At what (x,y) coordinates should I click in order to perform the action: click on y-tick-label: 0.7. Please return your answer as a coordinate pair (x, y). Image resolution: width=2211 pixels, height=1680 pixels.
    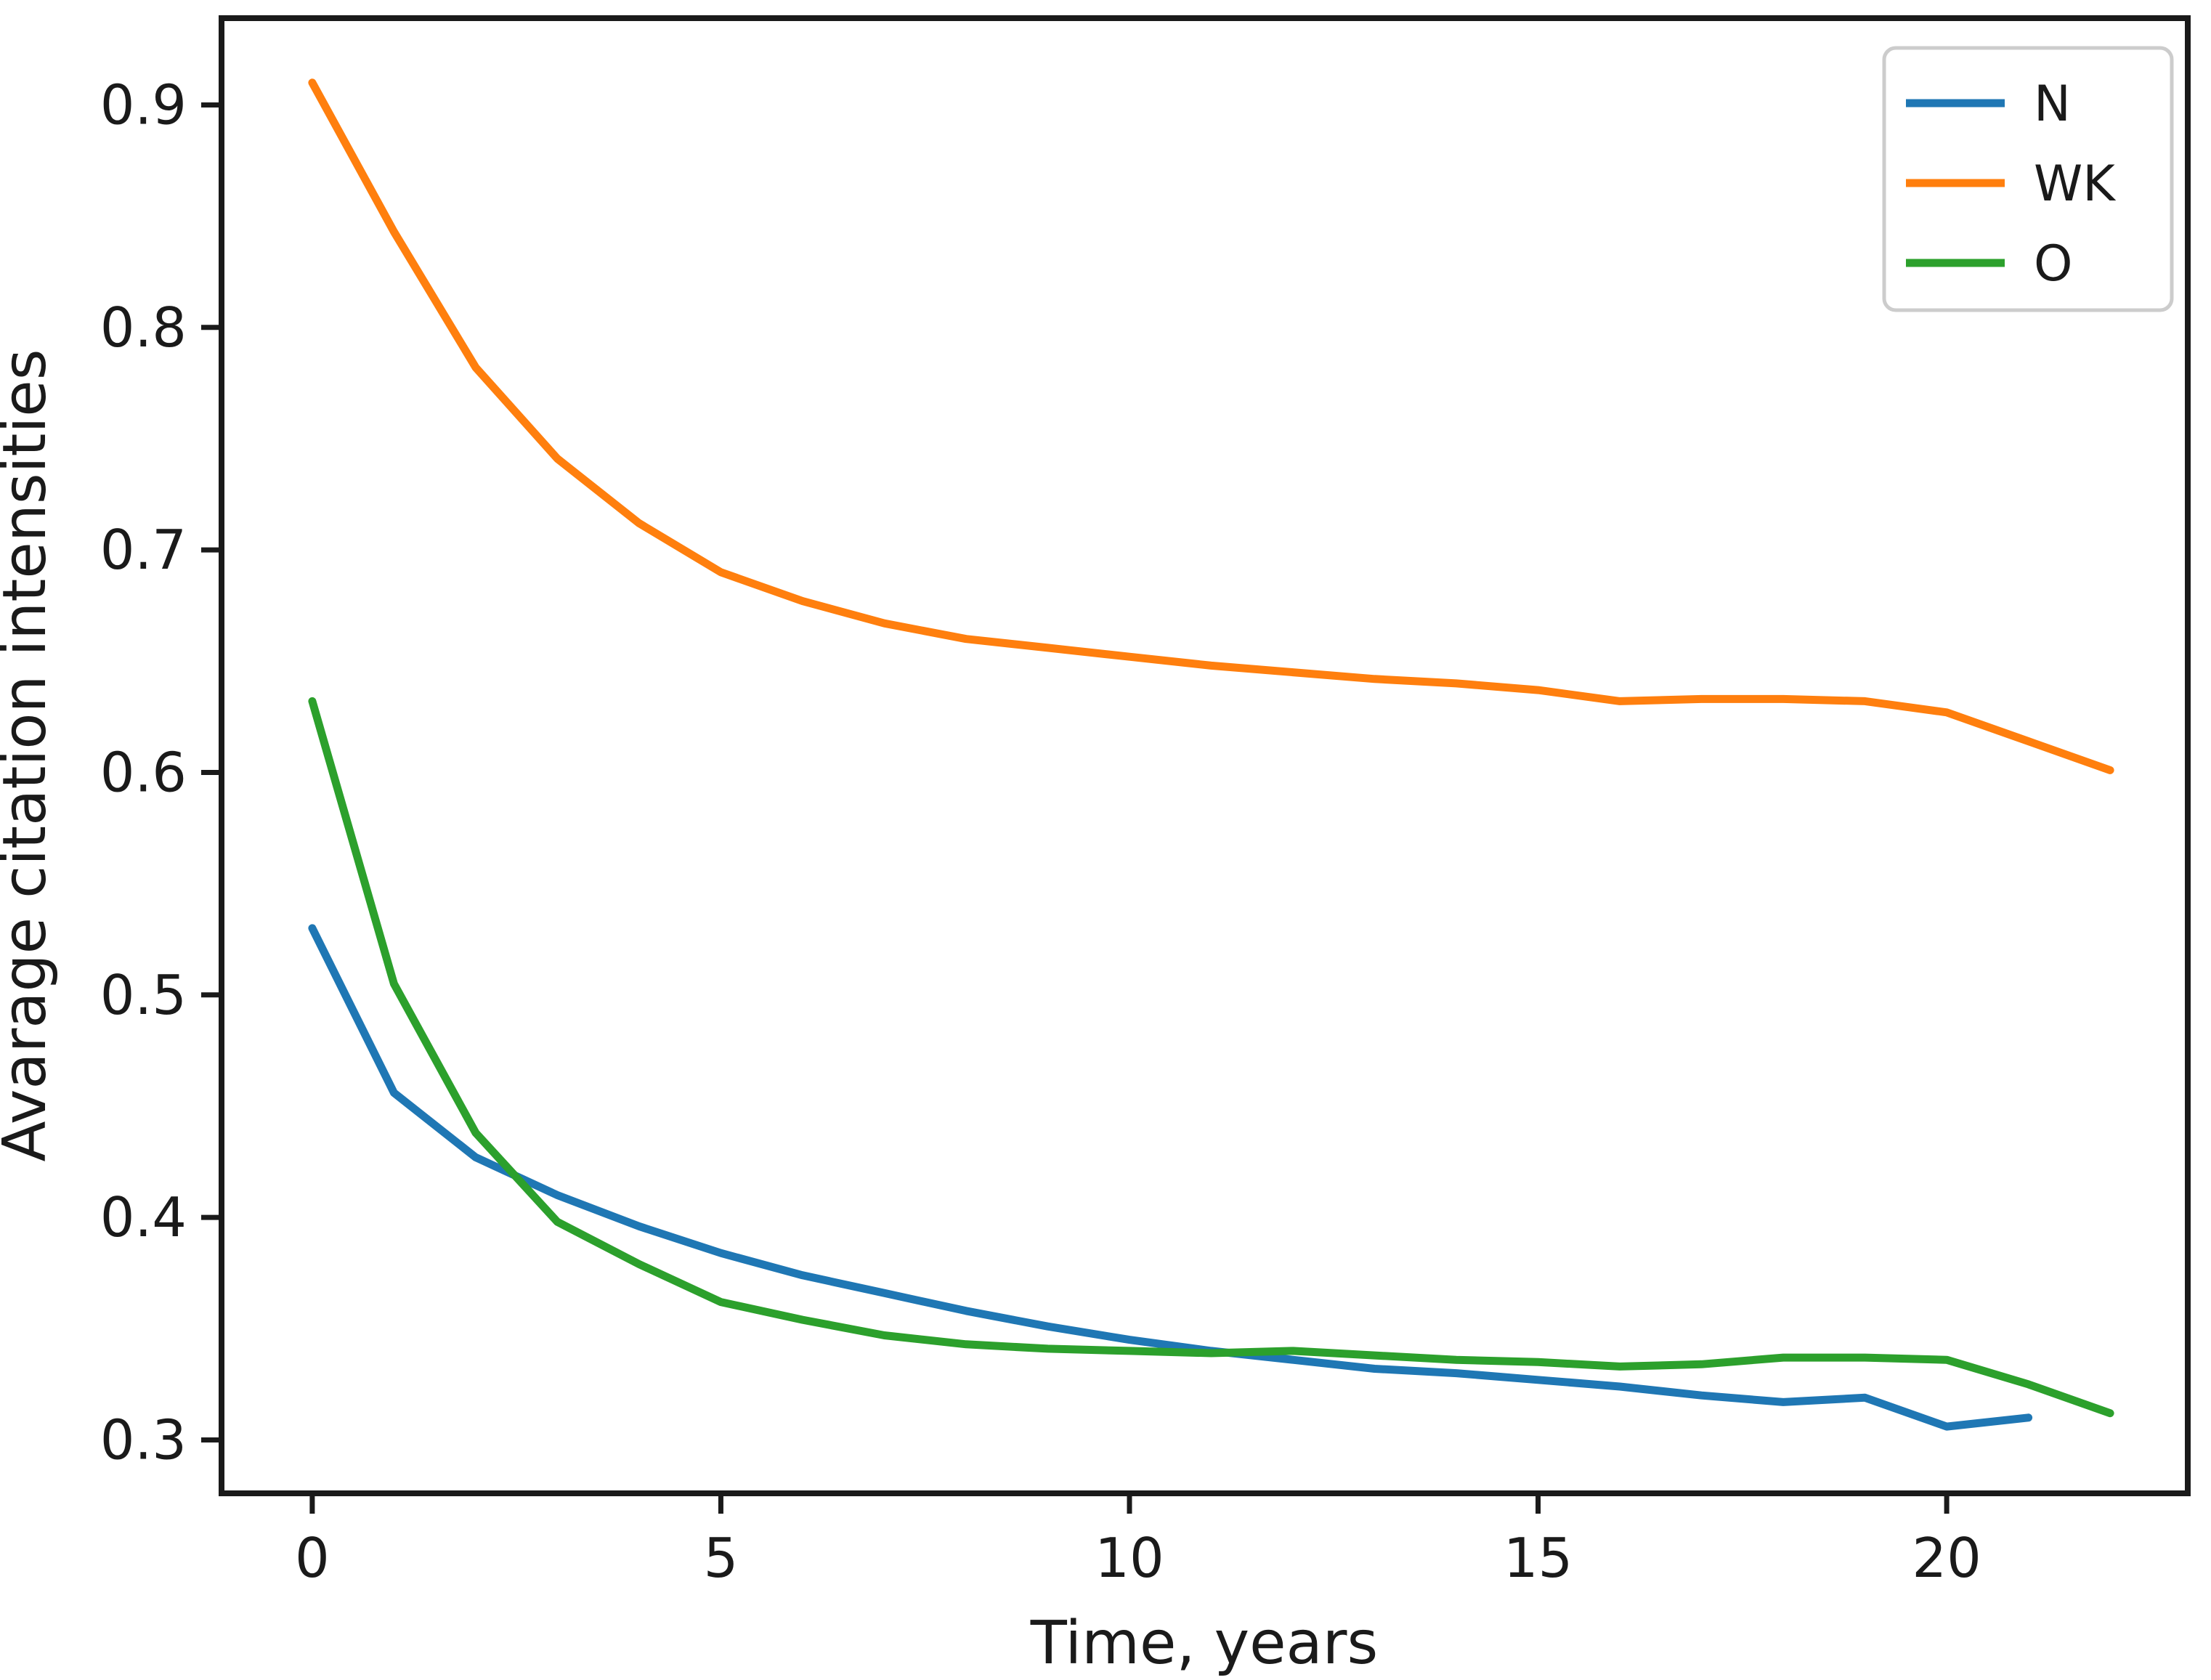
    Looking at the image, I should click on (143, 550).